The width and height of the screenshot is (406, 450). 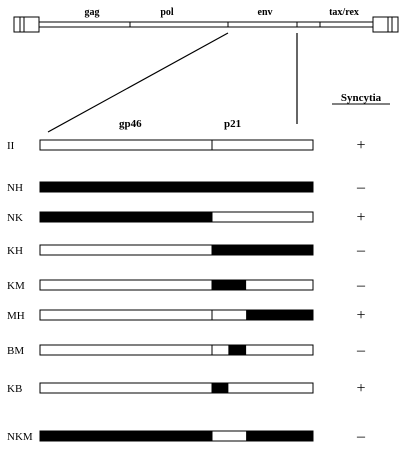 What do you see at coordinates (15, 218) in the screenshot?
I see `construct-name: NK` at bounding box center [15, 218].